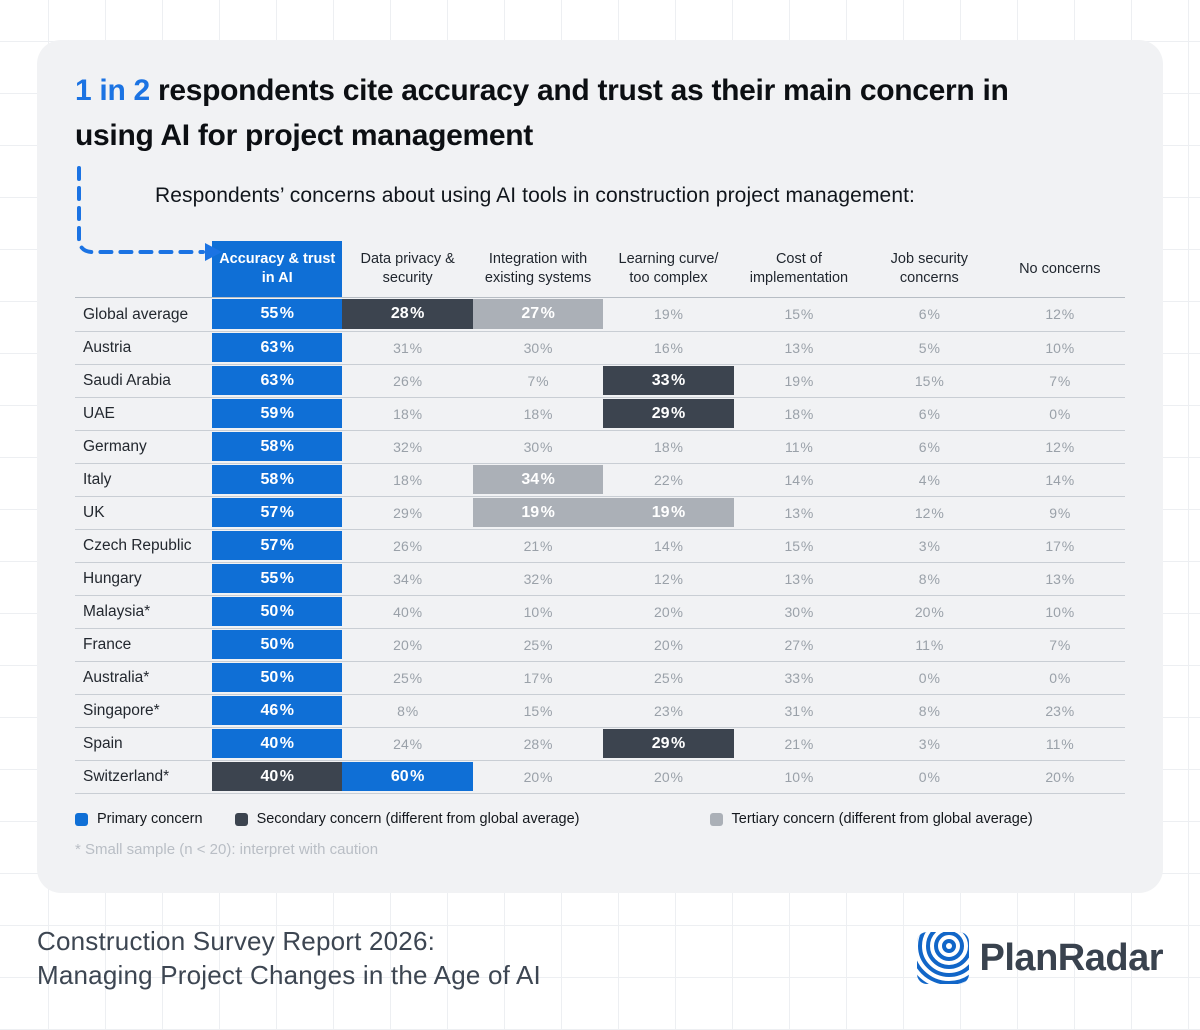 The height and width of the screenshot is (1030, 1200). What do you see at coordinates (277, 512) in the screenshot?
I see `primary-value: 57 %` at bounding box center [277, 512].